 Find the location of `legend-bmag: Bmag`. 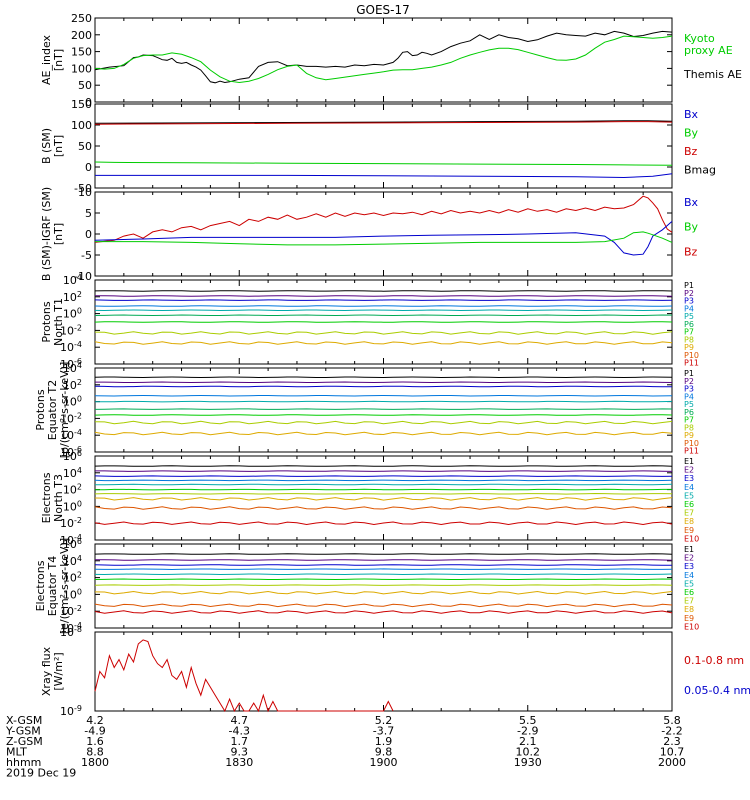

legend-bmag: Bmag is located at coordinates (700, 170).